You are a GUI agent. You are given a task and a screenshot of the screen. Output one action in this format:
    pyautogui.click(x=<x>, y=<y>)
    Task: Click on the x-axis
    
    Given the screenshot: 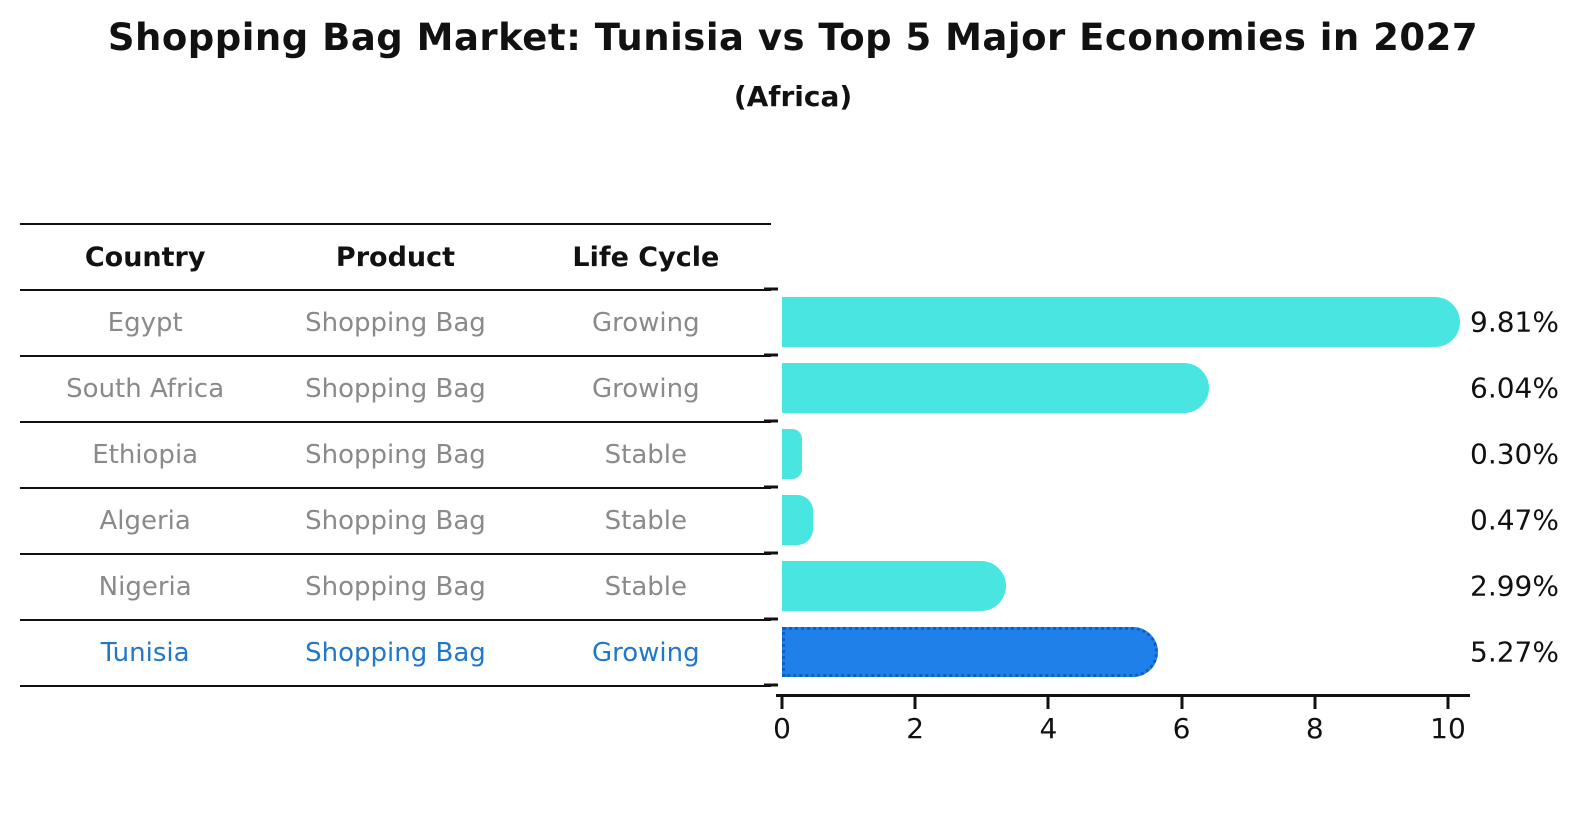 What is the action you would take?
    pyautogui.click(x=1123, y=695)
    